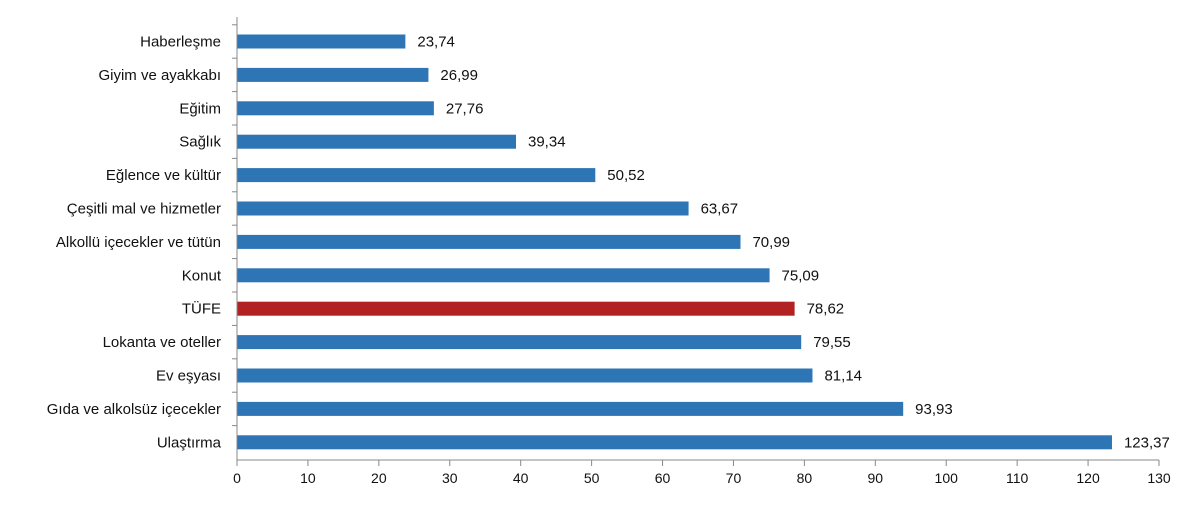 The width and height of the screenshot is (1200, 505). I want to click on category-label: Alkollü içecekler ve tütün, so click(138, 242).